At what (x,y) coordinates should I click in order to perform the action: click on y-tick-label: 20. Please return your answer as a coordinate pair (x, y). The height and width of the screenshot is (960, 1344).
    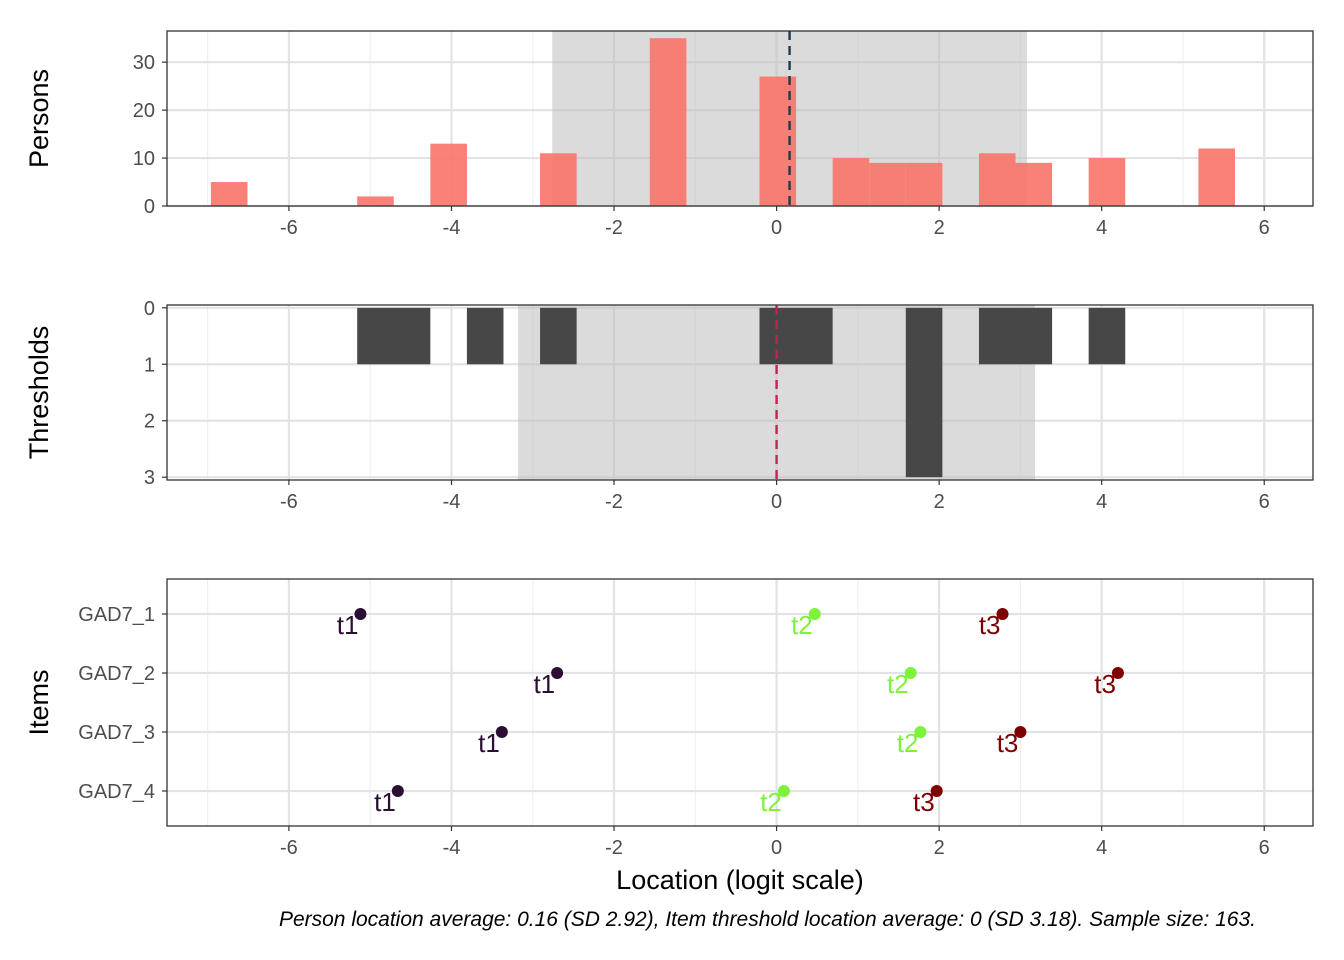
    Looking at the image, I should click on (144, 111).